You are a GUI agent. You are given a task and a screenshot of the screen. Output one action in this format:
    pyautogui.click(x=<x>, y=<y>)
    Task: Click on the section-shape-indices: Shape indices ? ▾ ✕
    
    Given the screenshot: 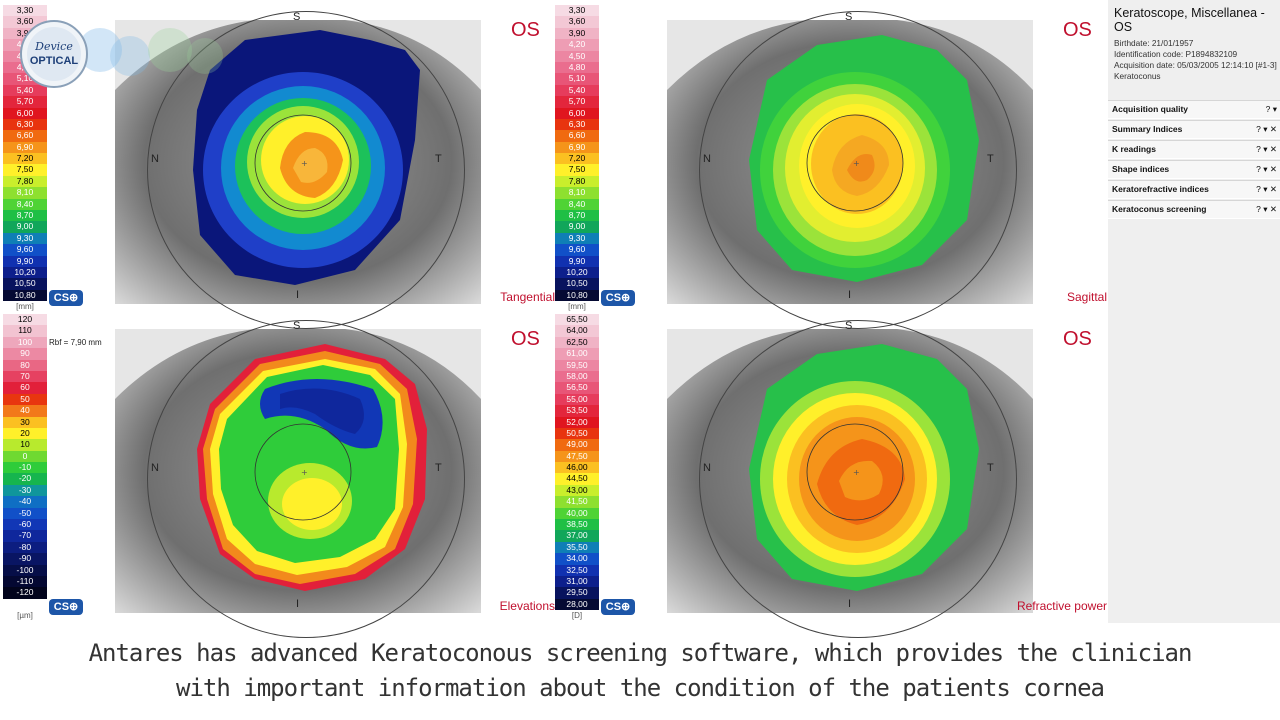 What is the action you would take?
    pyautogui.click(x=1194, y=169)
    